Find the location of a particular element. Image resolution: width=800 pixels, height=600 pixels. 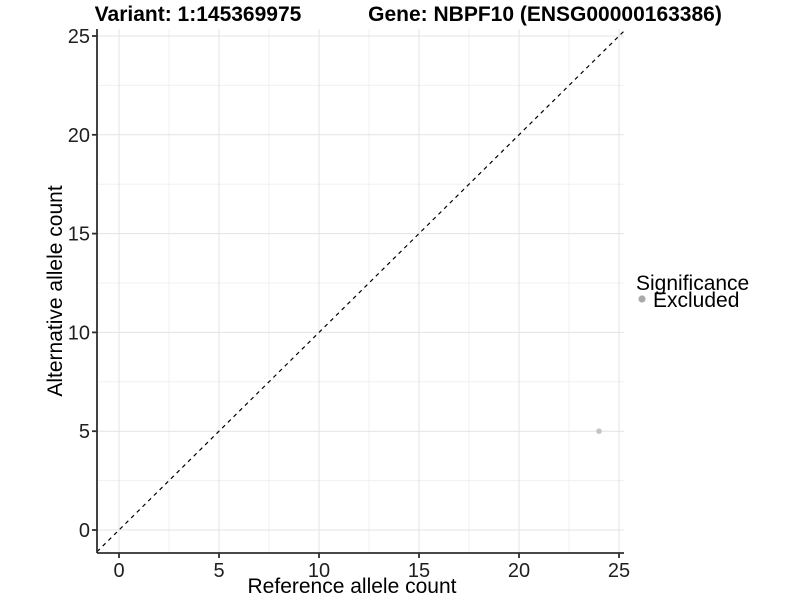

x-tick-labels: 0 5 10 15 20 25 is located at coordinates (371, 571).